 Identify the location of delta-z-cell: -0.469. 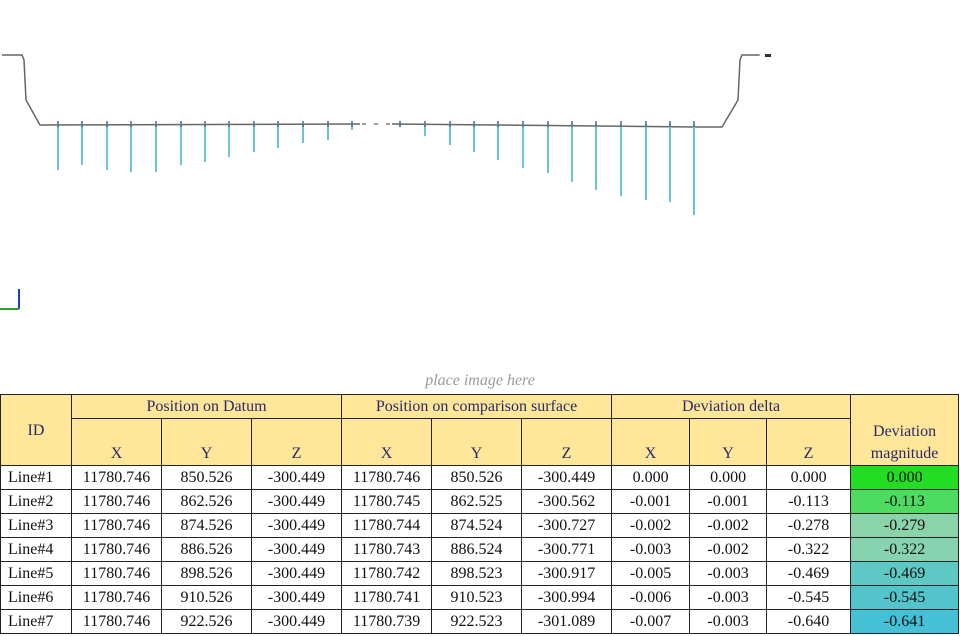
(809, 573).